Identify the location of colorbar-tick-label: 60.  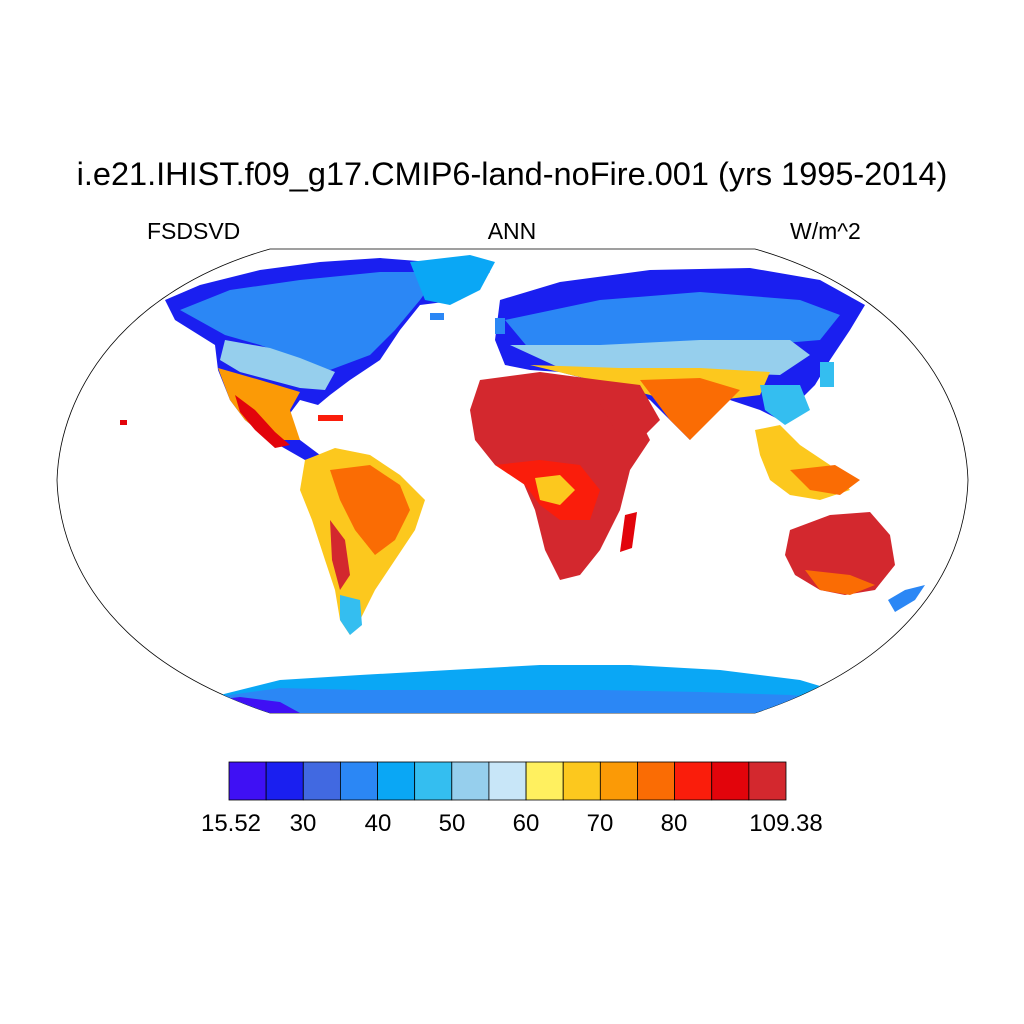
(526, 823).